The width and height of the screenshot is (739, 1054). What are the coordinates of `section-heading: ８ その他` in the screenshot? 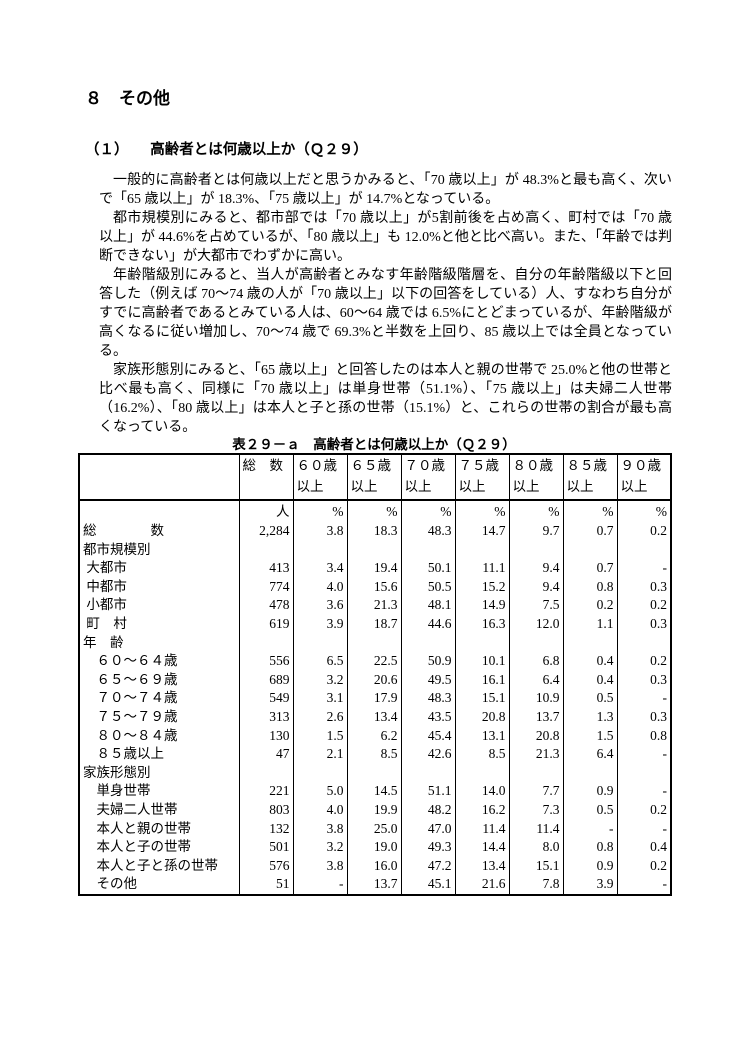 It's located at (127, 98).